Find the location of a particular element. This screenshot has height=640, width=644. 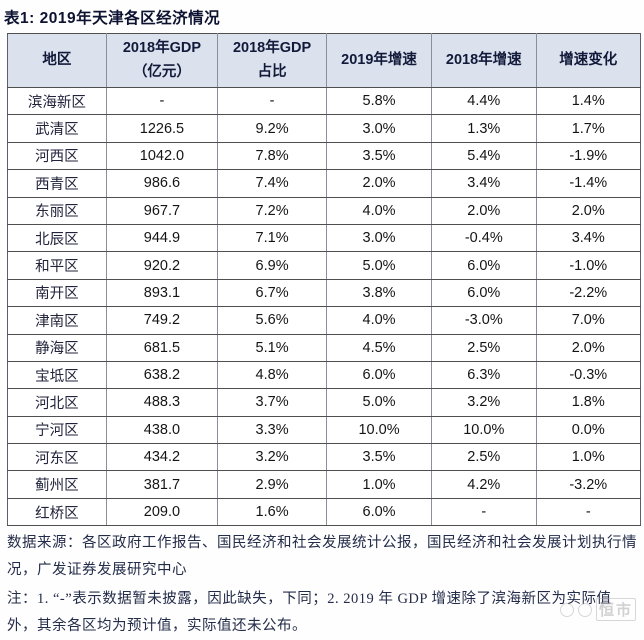

value-cell: 3.4% is located at coordinates (484, 183).